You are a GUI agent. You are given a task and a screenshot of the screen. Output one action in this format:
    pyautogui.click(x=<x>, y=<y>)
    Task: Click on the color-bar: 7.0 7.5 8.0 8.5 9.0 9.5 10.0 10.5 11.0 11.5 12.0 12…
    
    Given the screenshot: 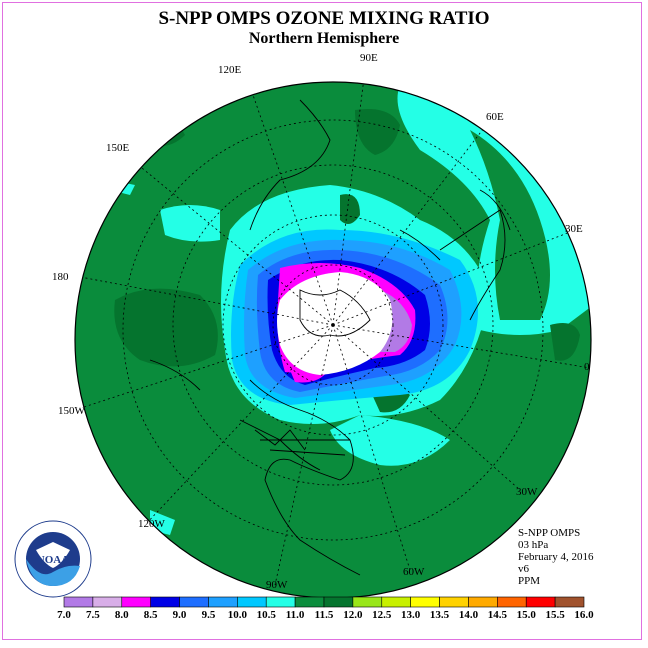 What is the action you would take?
    pyautogui.click(x=325, y=608)
    